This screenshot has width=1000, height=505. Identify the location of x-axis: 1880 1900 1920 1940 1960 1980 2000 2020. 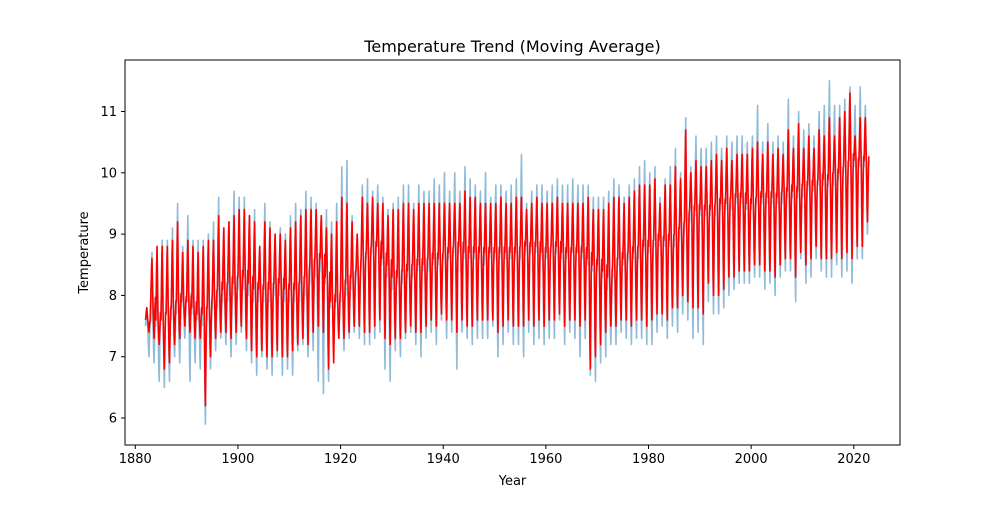
(494, 456).